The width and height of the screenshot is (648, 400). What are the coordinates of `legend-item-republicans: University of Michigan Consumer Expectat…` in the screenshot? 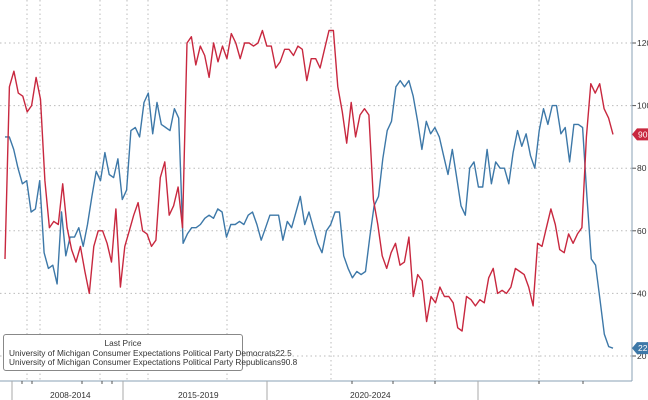 It's located at (150, 362).